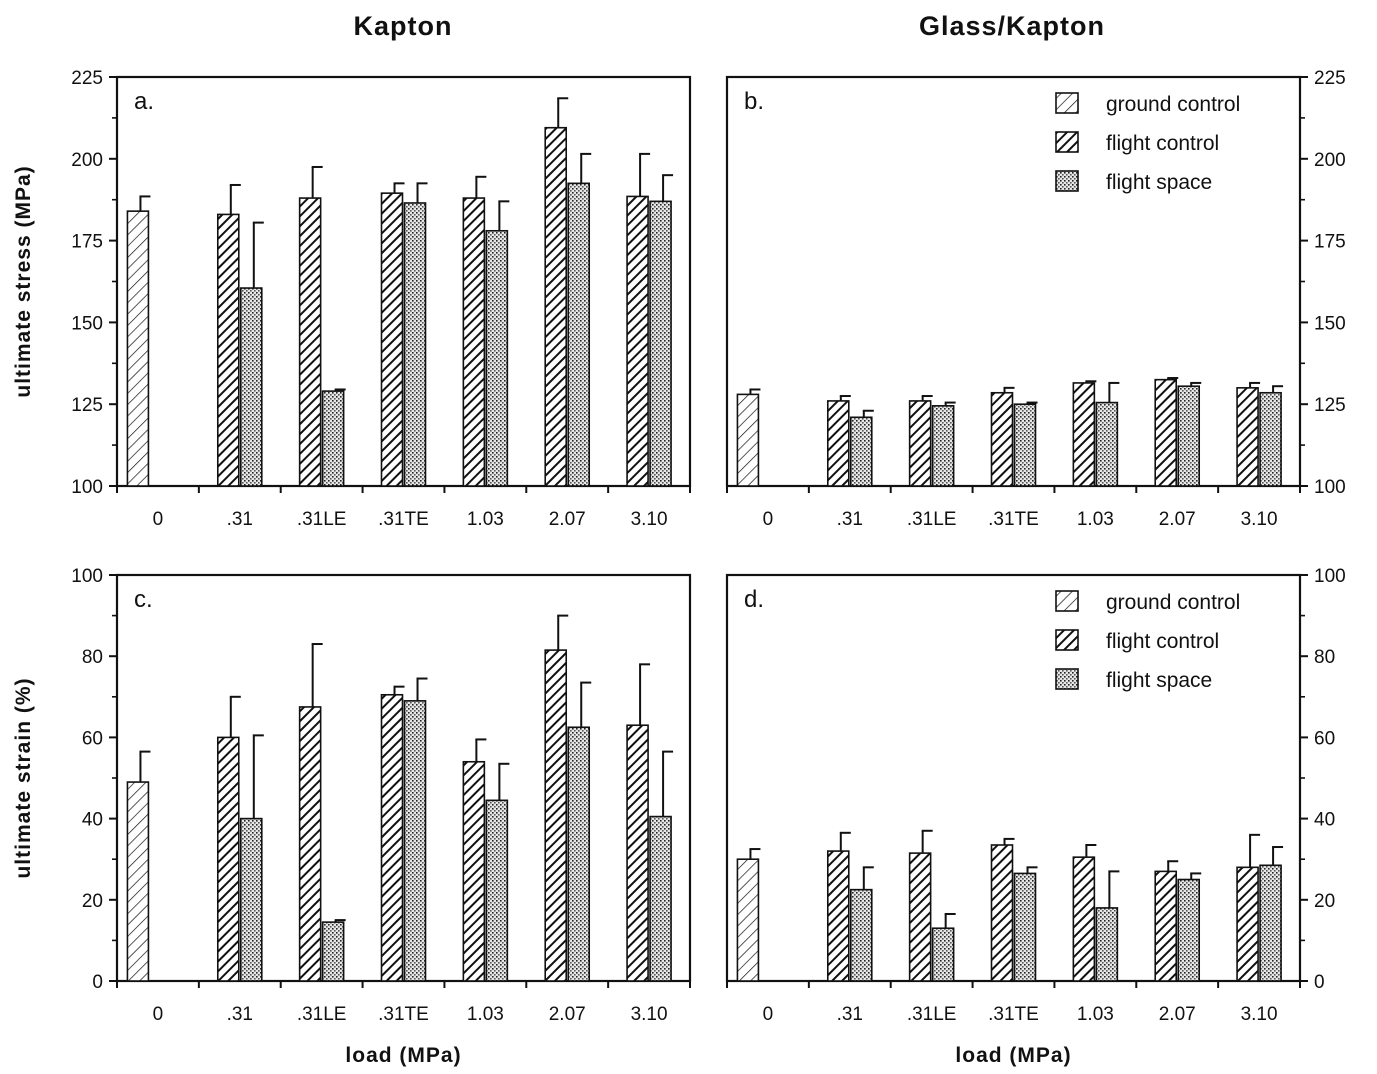 This screenshot has height=1074, width=1377. Describe the element at coordinates (1330, 160) in the screenshot. I see `y-tick-label: 200` at that location.